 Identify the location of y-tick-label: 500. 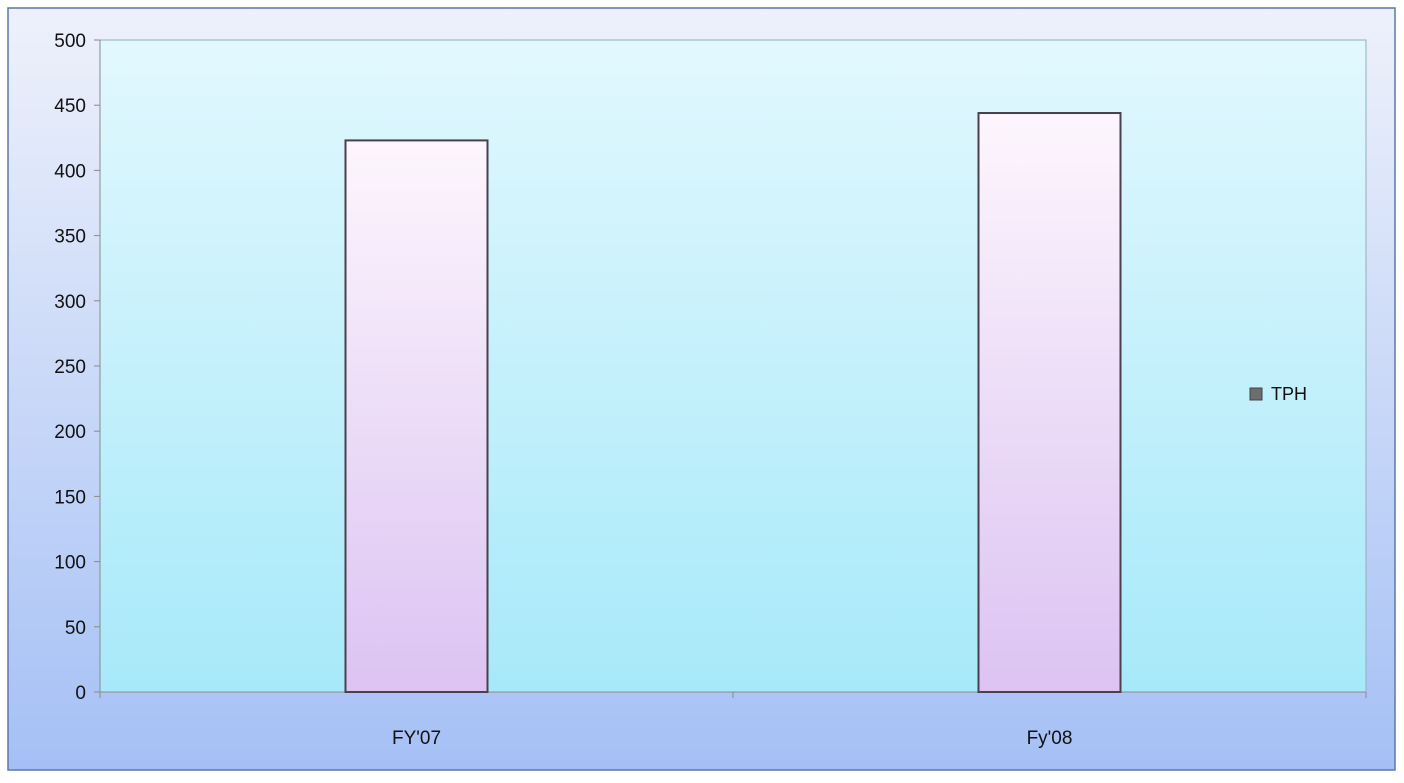
(70, 41).